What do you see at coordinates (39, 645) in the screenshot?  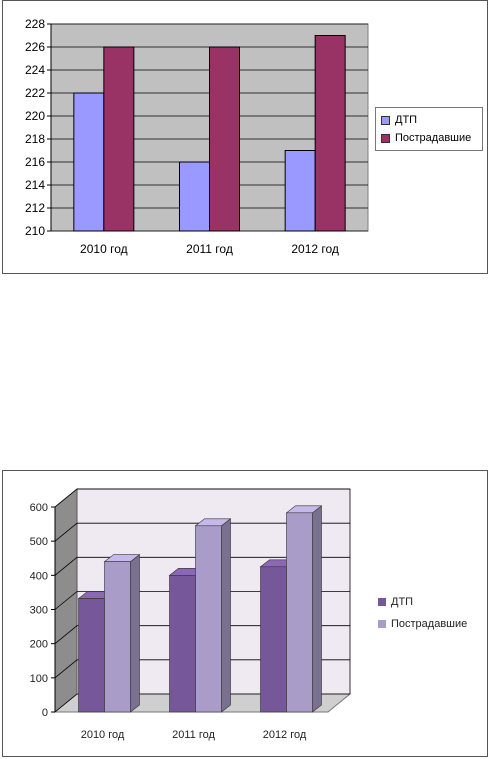 I see `y-tick-label: 200` at bounding box center [39, 645].